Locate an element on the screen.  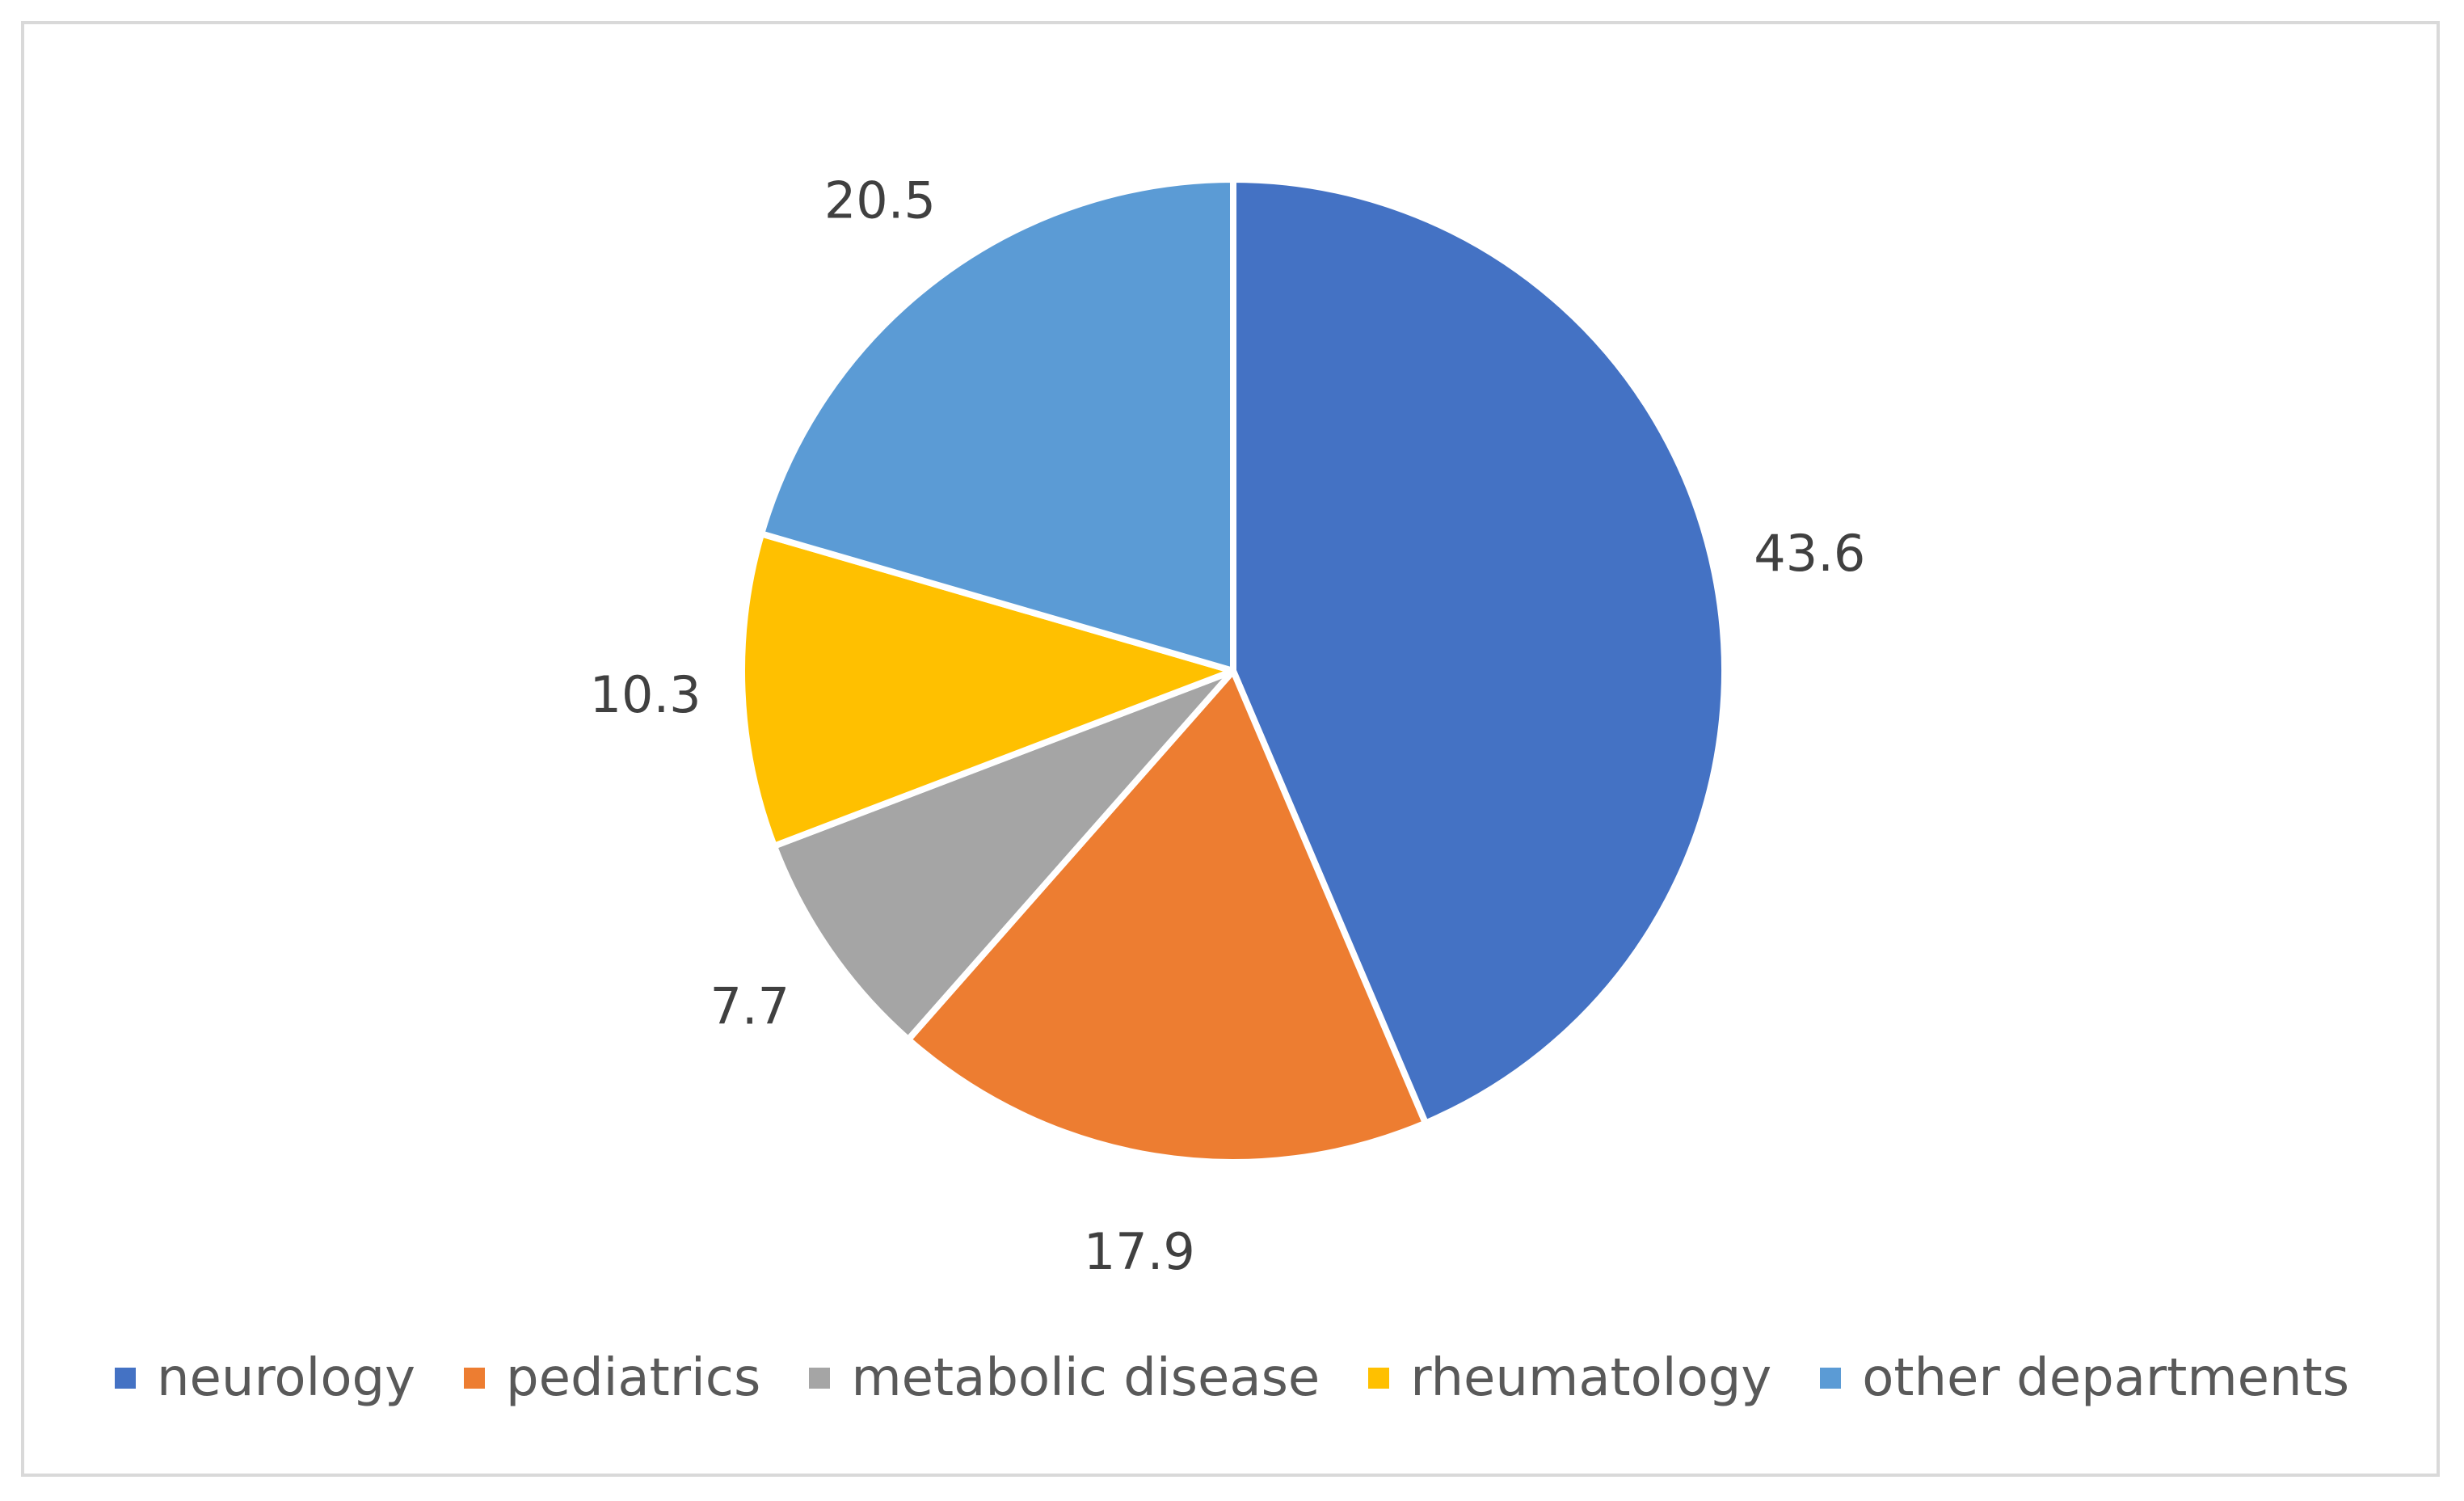
legend-swatch-other-departments is located at coordinates (1831, 1378).